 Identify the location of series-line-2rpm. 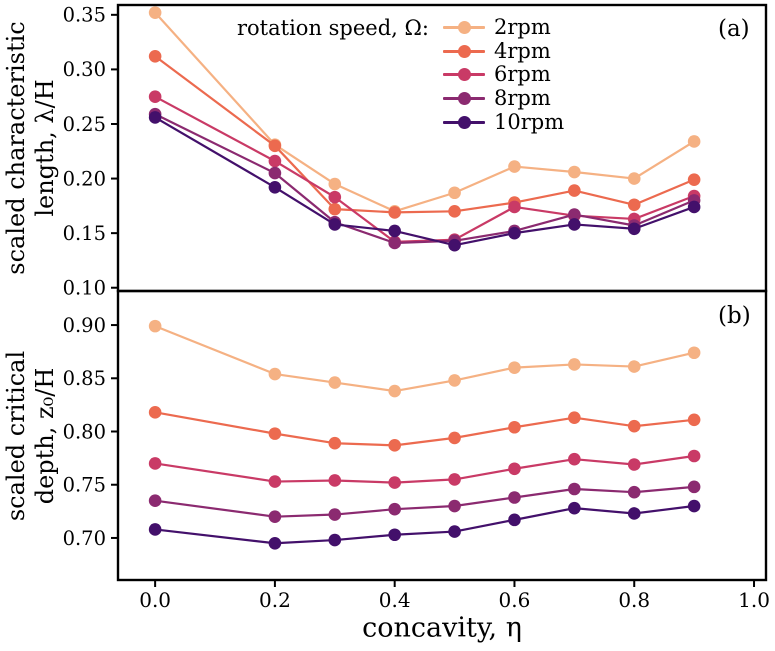
(425, 359).